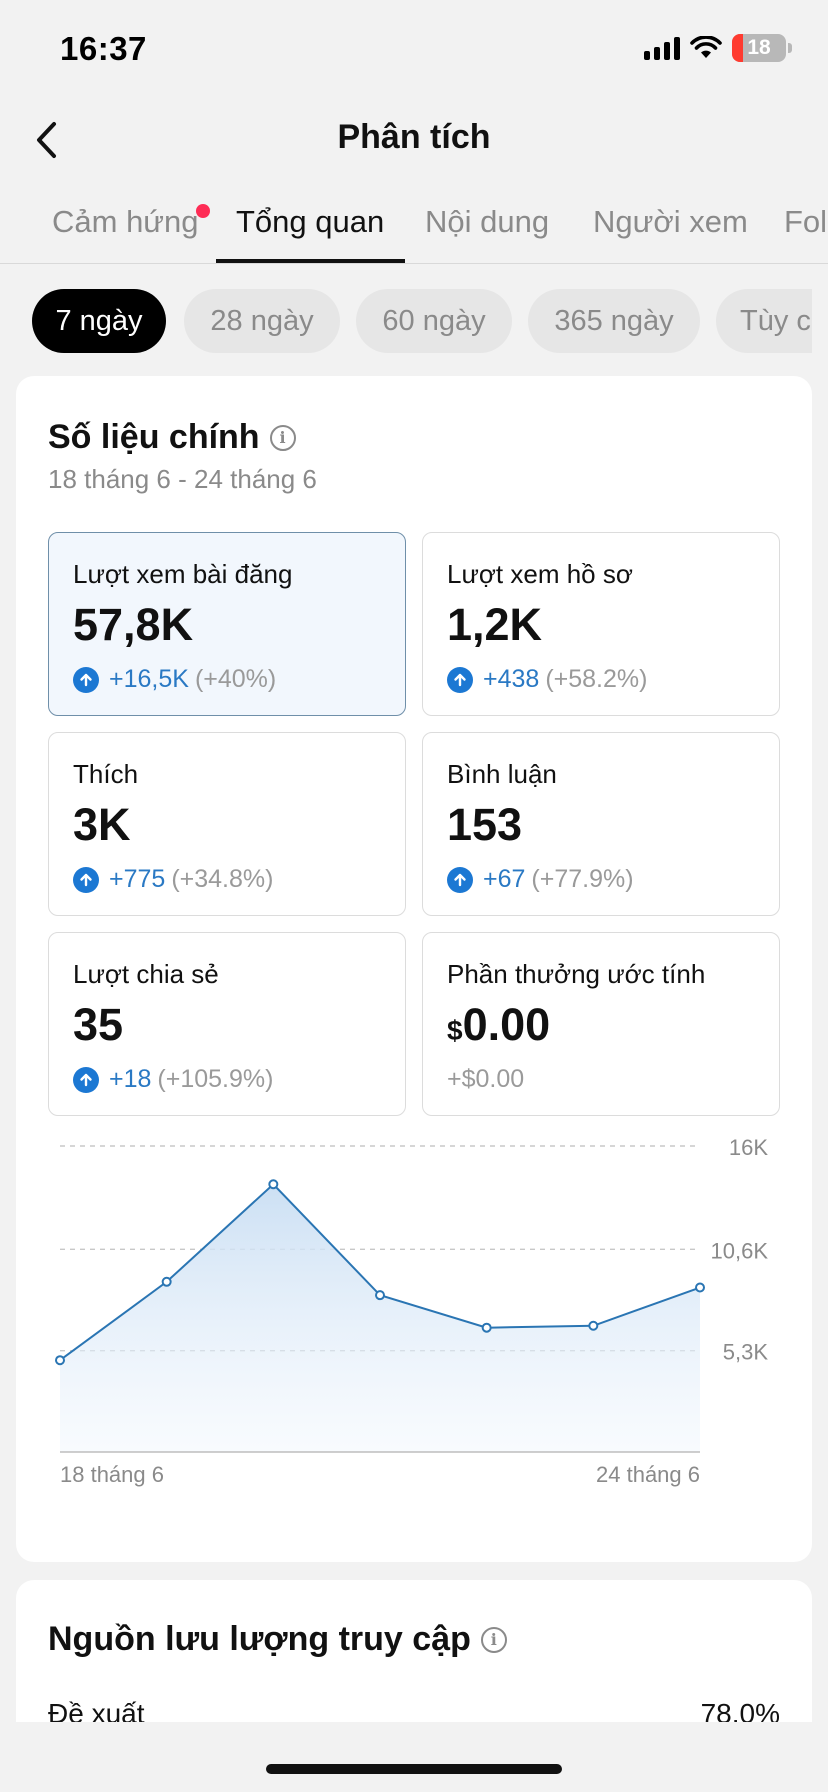 The width and height of the screenshot is (828, 1792). What do you see at coordinates (601, 1024) in the screenshot?
I see `metric-estimated-rewards: Phần thưởng ước tính $0.00 +$0.00` at bounding box center [601, 1024].